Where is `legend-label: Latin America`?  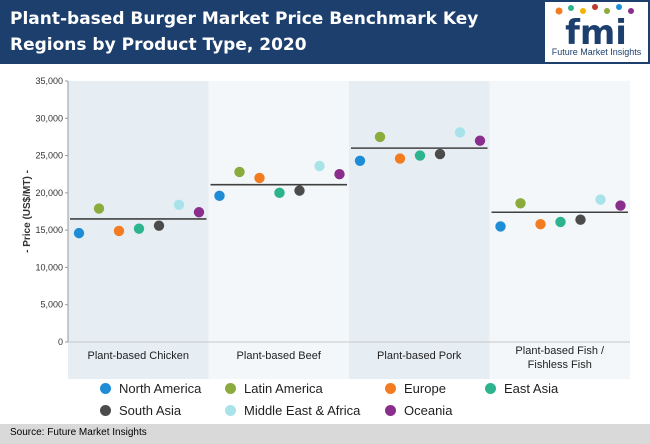
legend-label: Latin America is located at coordinates (283, 388).